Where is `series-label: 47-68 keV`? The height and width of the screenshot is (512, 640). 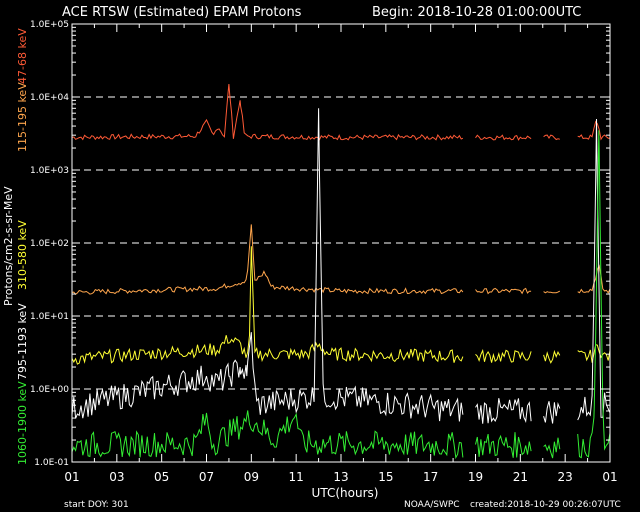 series-label: 47-68 keV is located at coordinates (22, 56).